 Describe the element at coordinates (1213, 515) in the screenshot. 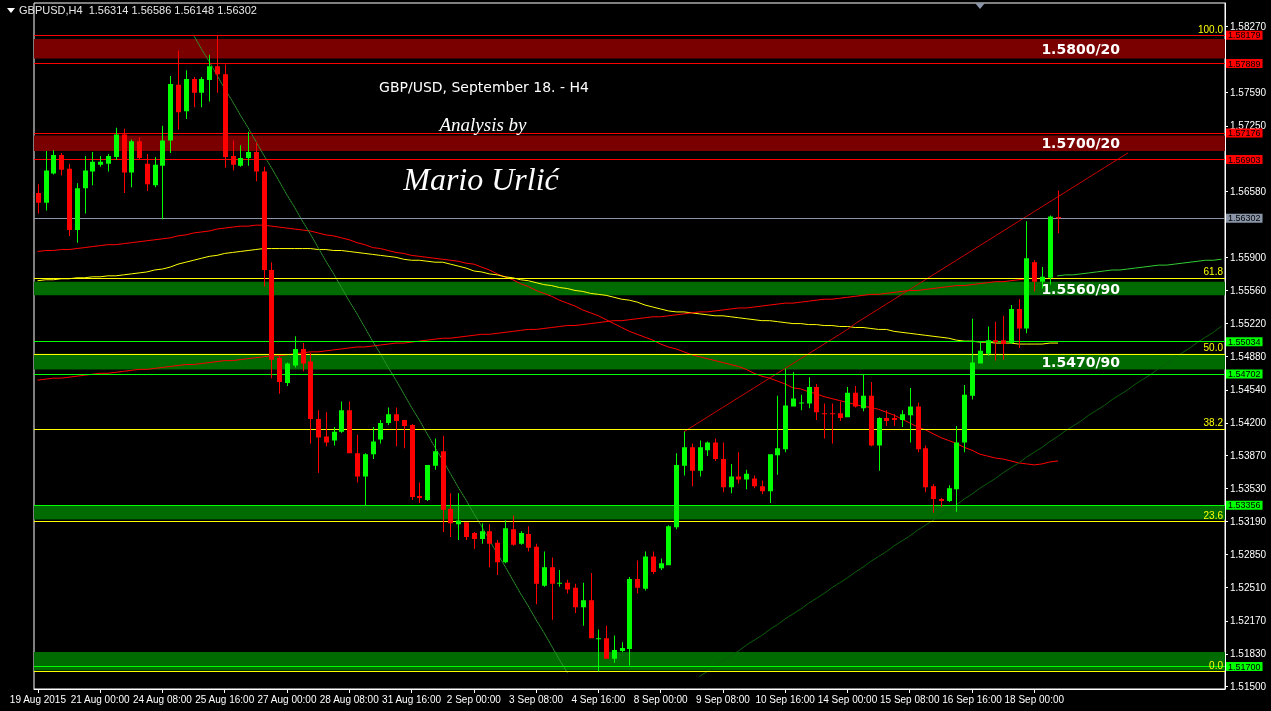

I see `annotation: 23.6` at that location.